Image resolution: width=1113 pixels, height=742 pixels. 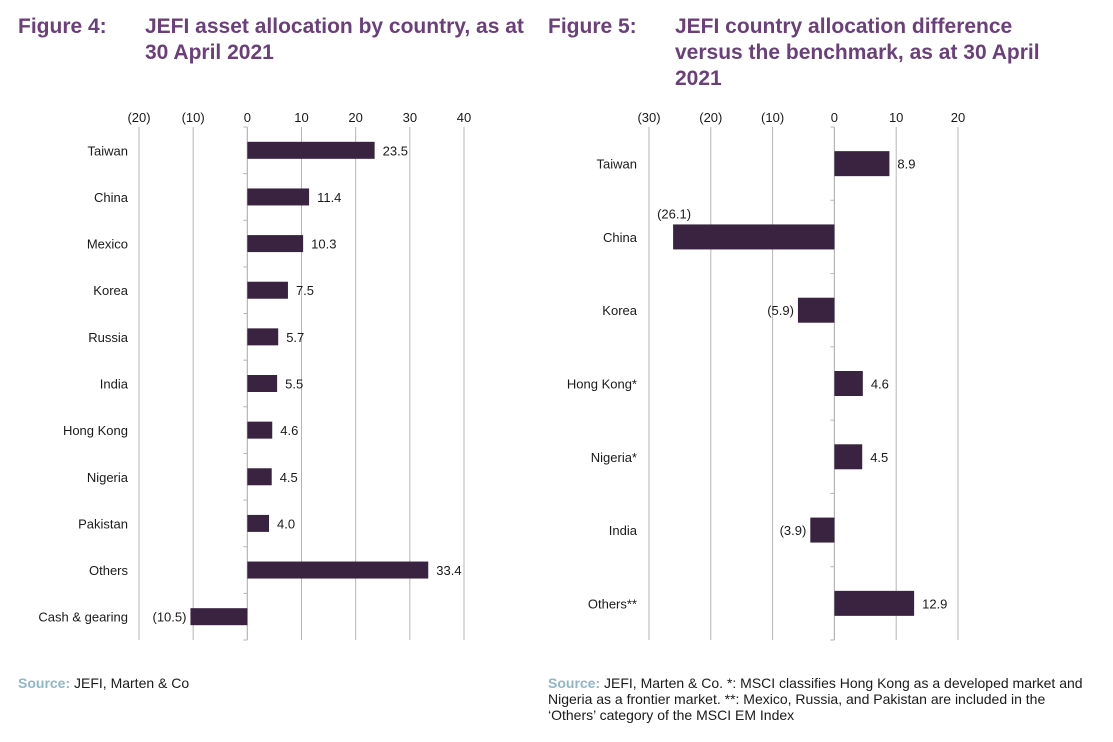 What do you see at coordinates (62, 26) in the screenshot?
I see `figure-4-label: Figure 4:` at bounding box center [62, 26].